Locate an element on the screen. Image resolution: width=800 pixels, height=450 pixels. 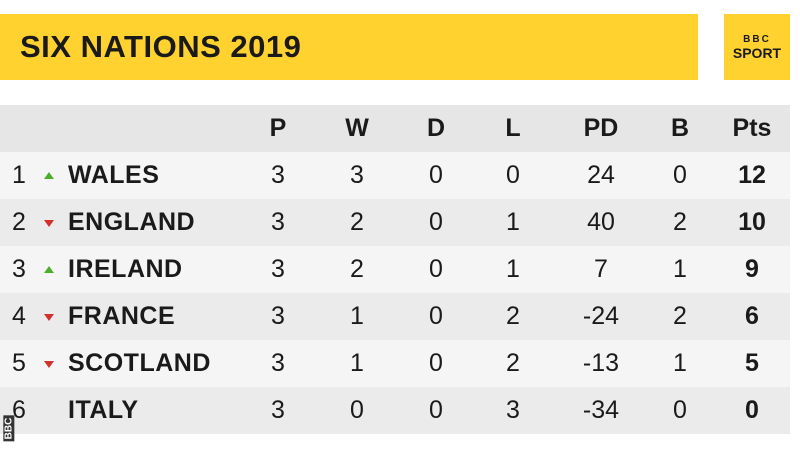
team-name: WALES is located at coordinates (114, 175).